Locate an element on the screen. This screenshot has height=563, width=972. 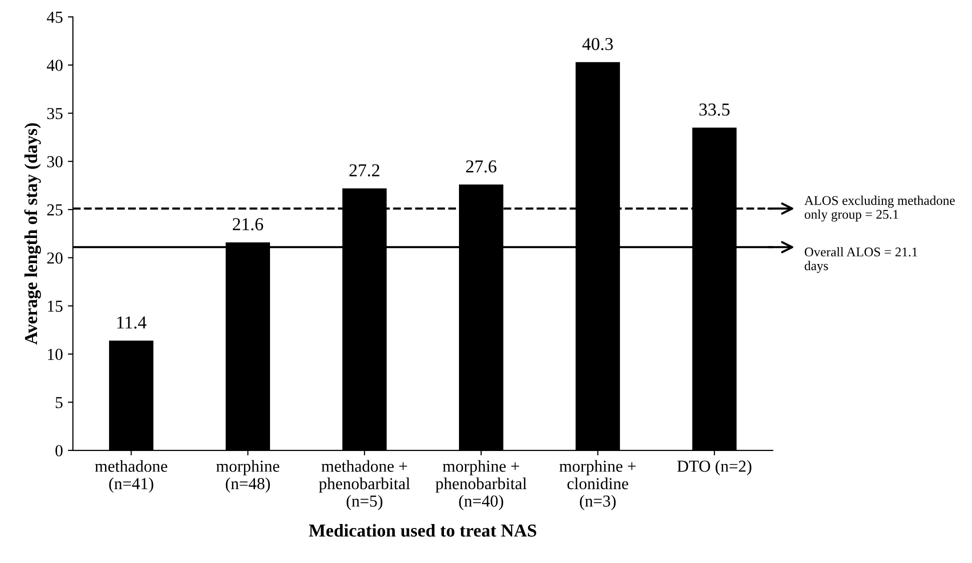
data-label: 27.2 is located at coordinates (364, 170).